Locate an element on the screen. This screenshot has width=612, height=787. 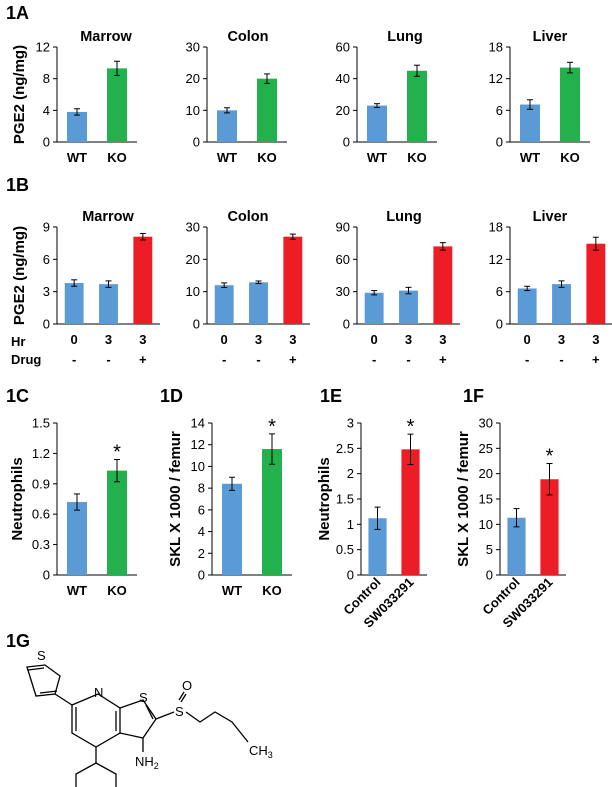
significance-star: * is located at coordinates (272, 427).